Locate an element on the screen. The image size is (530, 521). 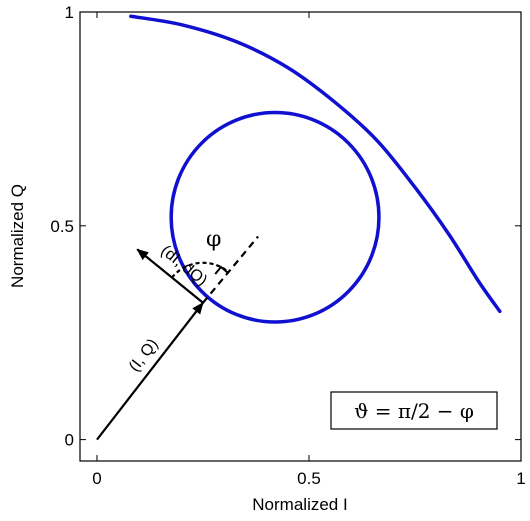
dashed-extension-line is located at coordinates (230, 269).